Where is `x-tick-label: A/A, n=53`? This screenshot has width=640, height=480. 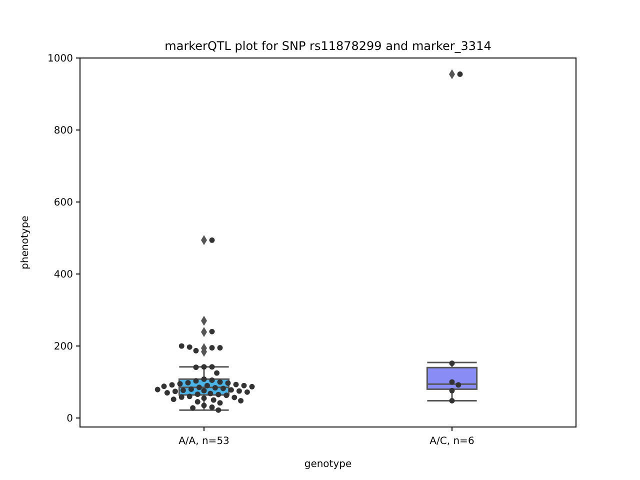 x-tick-label: A/A, n=53 is located at coordinates (204, 441).